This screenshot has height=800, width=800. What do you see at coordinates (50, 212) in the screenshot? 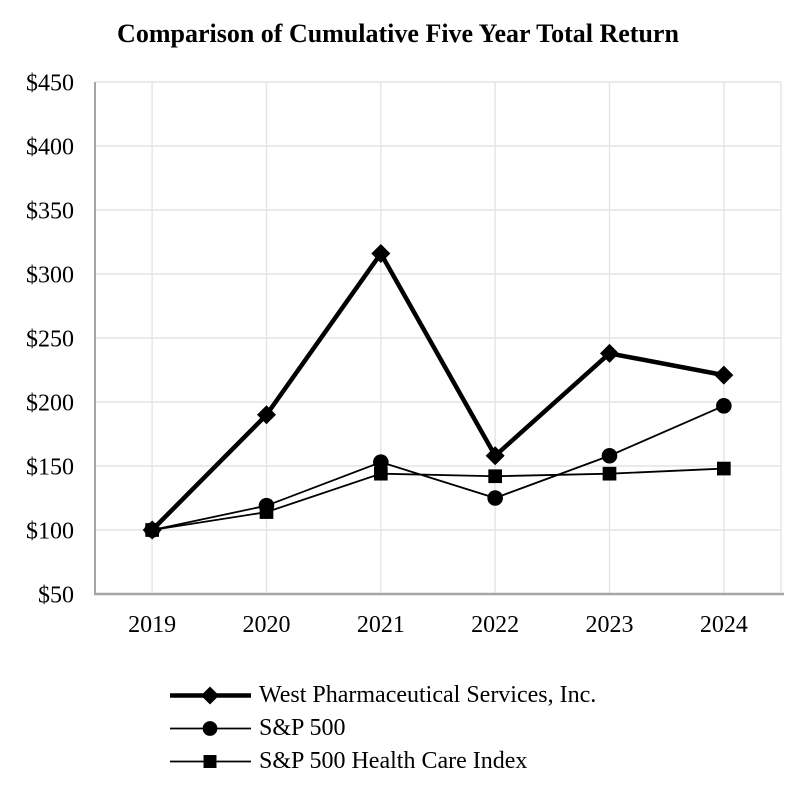
I see `y-tick-label: $350` at bounding box center [50, 212].